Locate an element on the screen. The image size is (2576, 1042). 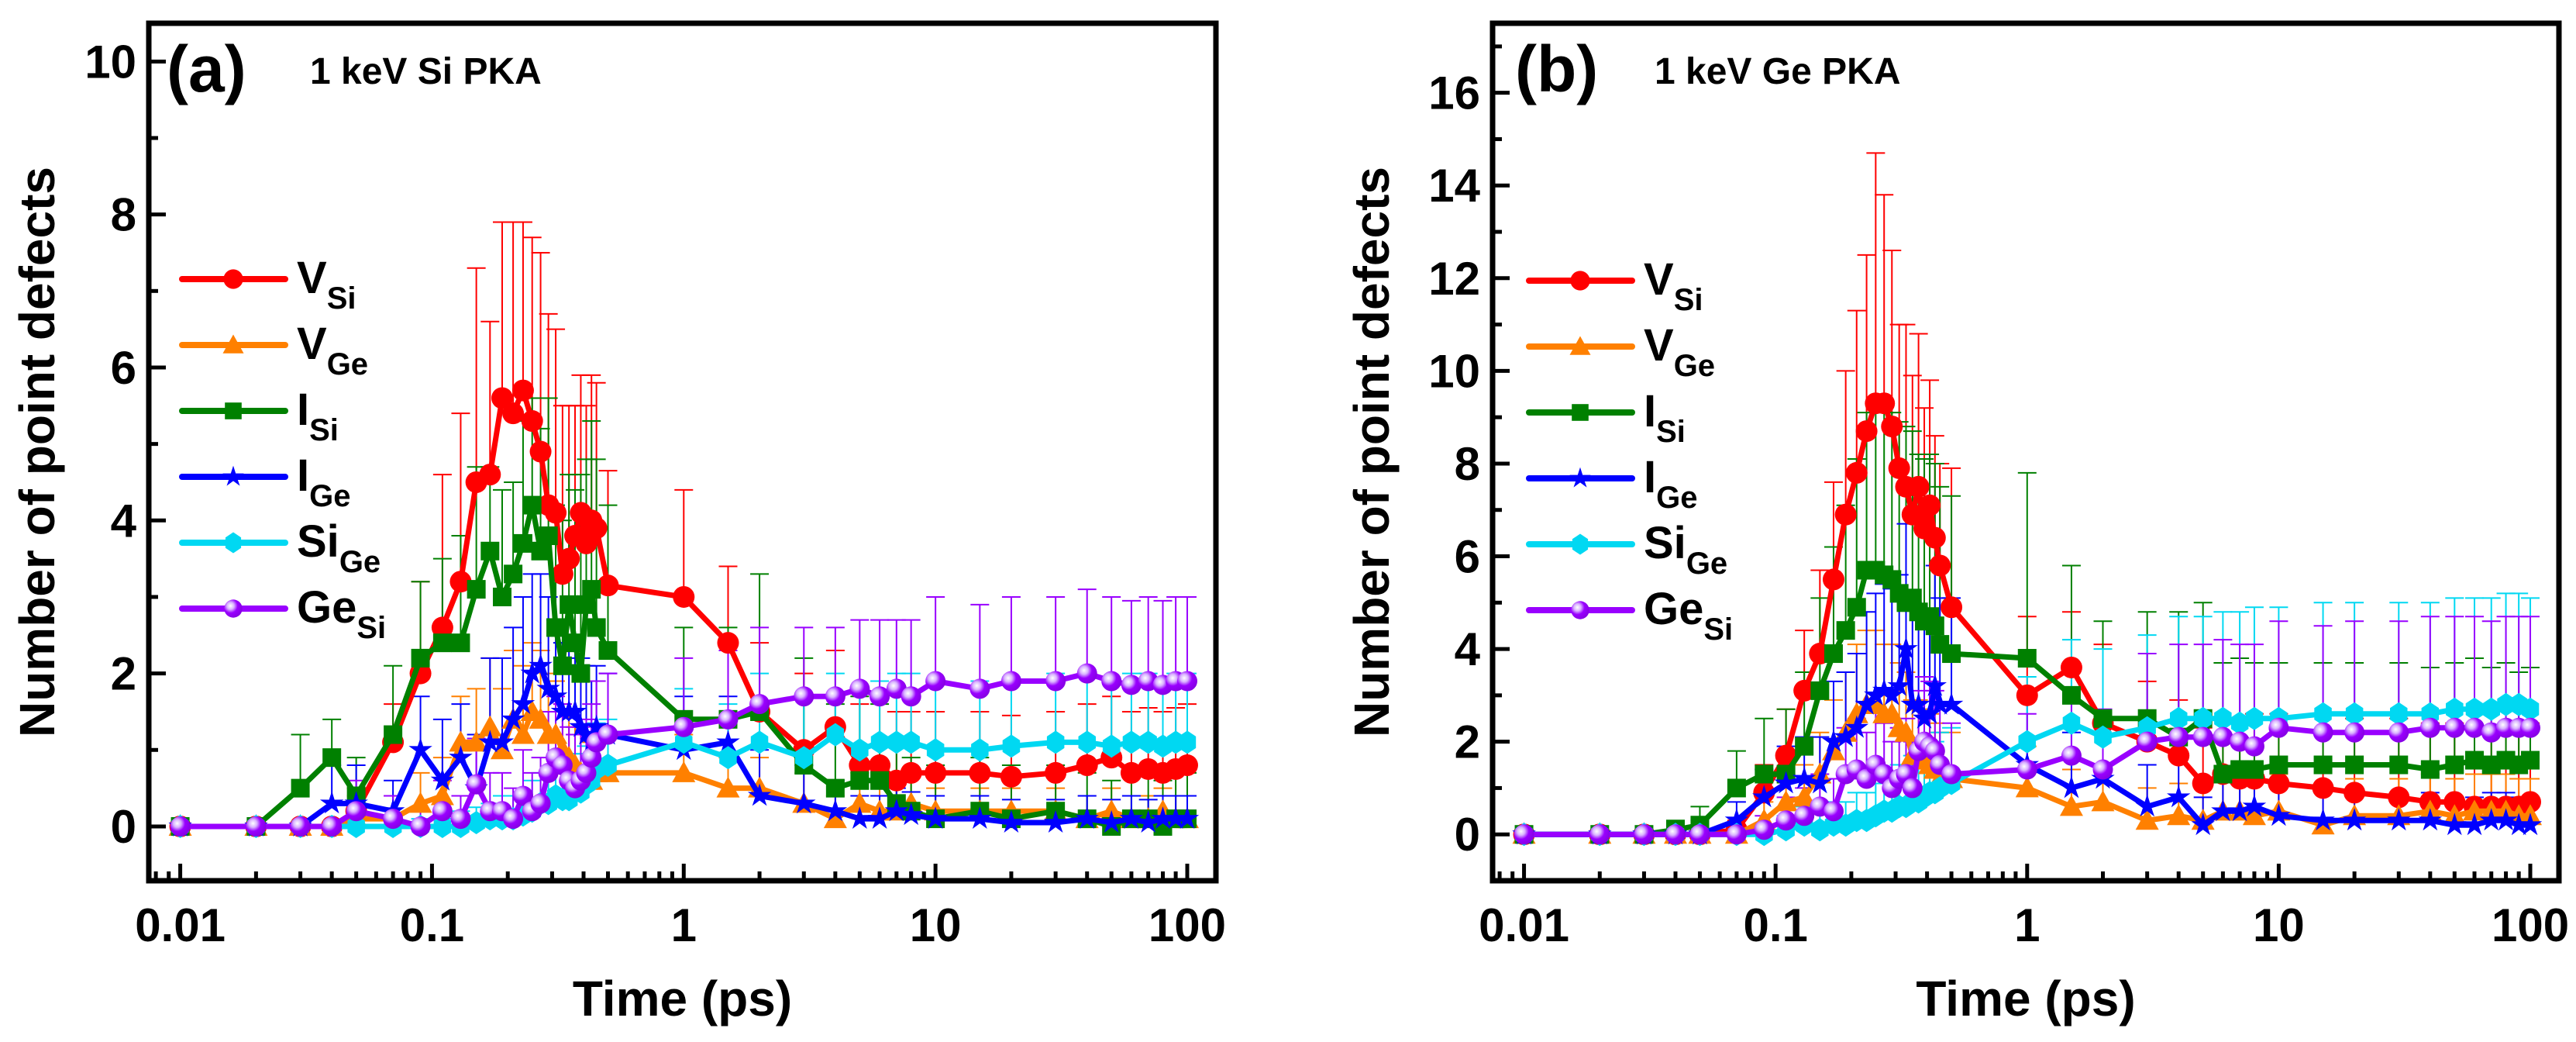
legend-label-main: I is located at coordinates (1650, 477).